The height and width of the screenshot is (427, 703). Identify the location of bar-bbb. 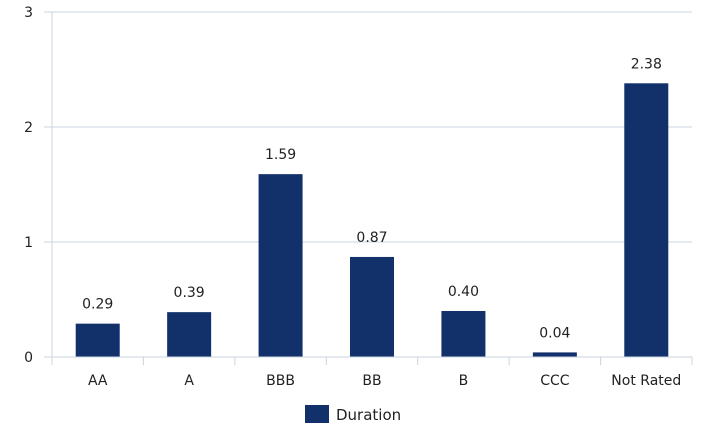
(280, 265).